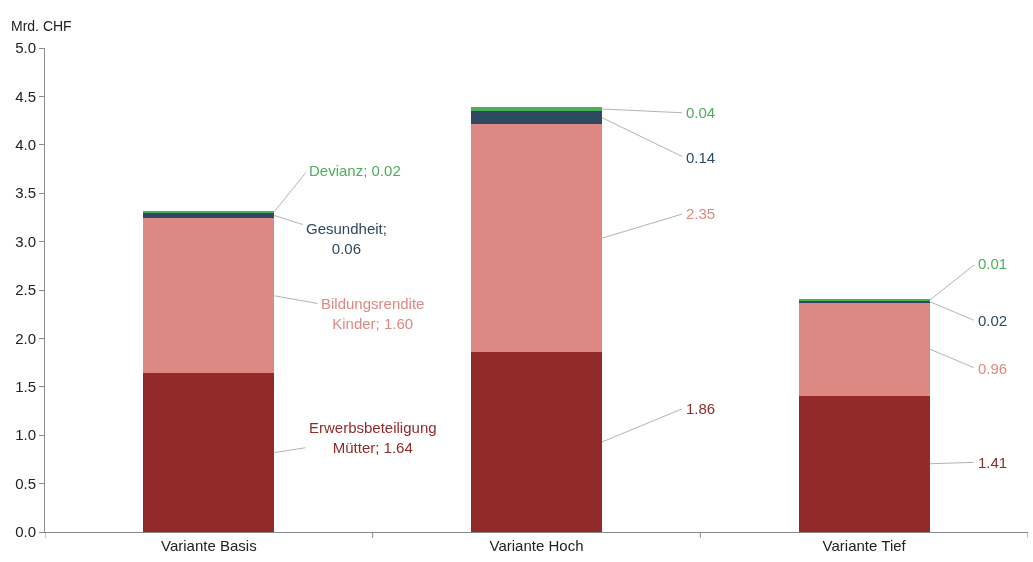  I want to click on y-tick-label: 3.0, so click(25, 241).